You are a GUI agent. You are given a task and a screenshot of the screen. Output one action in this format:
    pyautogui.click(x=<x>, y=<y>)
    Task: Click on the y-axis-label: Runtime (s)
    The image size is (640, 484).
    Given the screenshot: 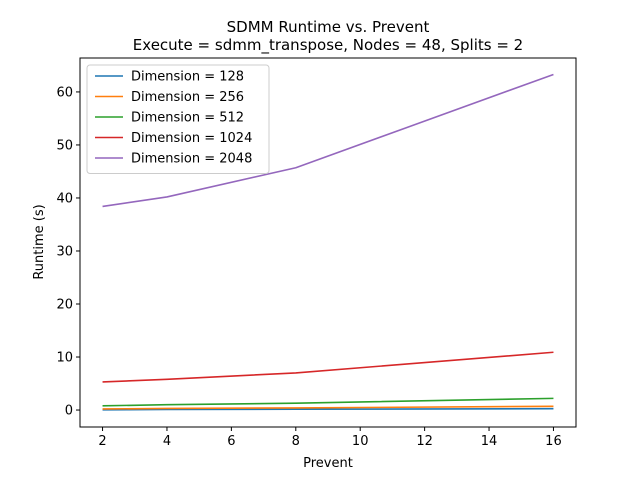 What is the action you would take?
    pyautogui.click(x=39, y=241)
    